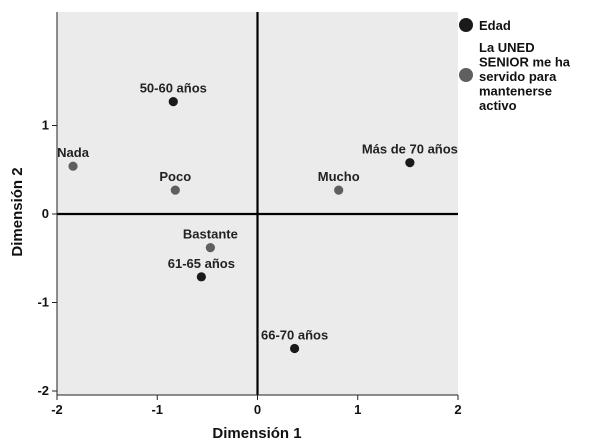  What do you see at coordinates (43, 390) in the screenshot?
I see `y-tick-label: -2` at bounding box center [43, 390].